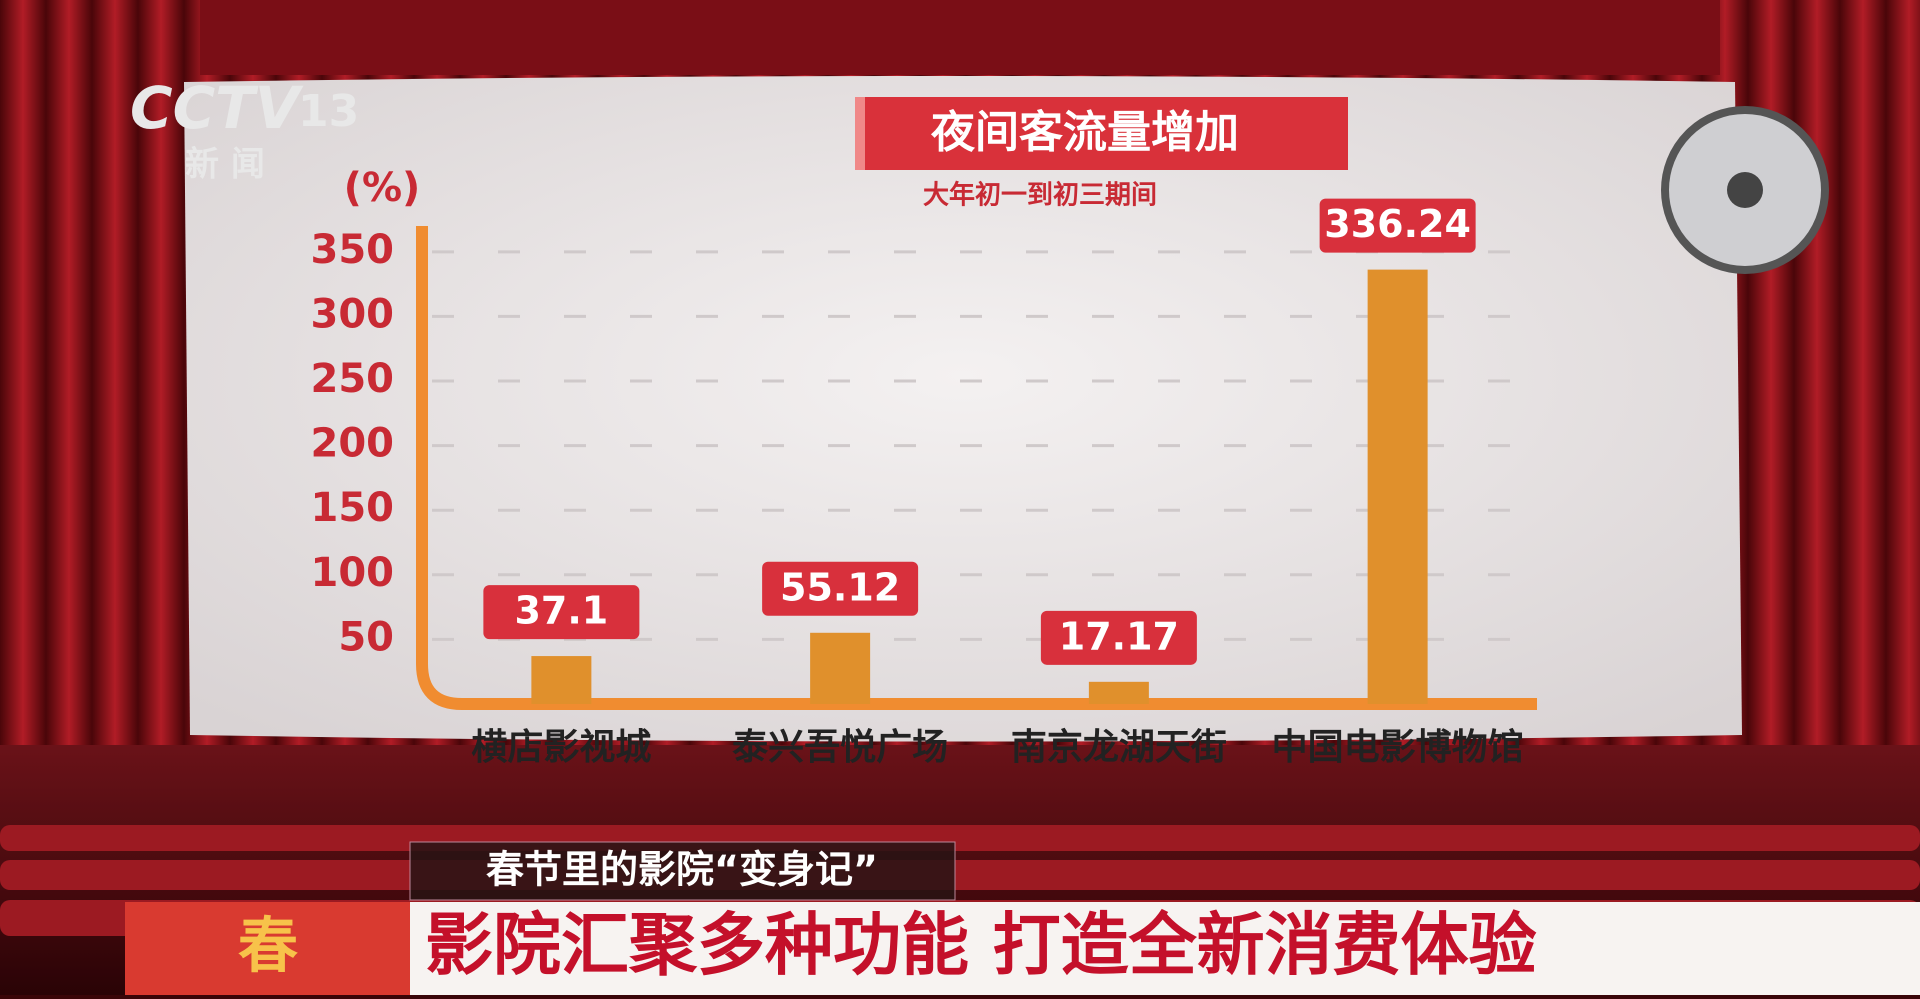 This screenshot has height=999, width=1920. Describe the element at coordinates (328, 111) in the screenshot. I see `channel-number: 13` at that location.